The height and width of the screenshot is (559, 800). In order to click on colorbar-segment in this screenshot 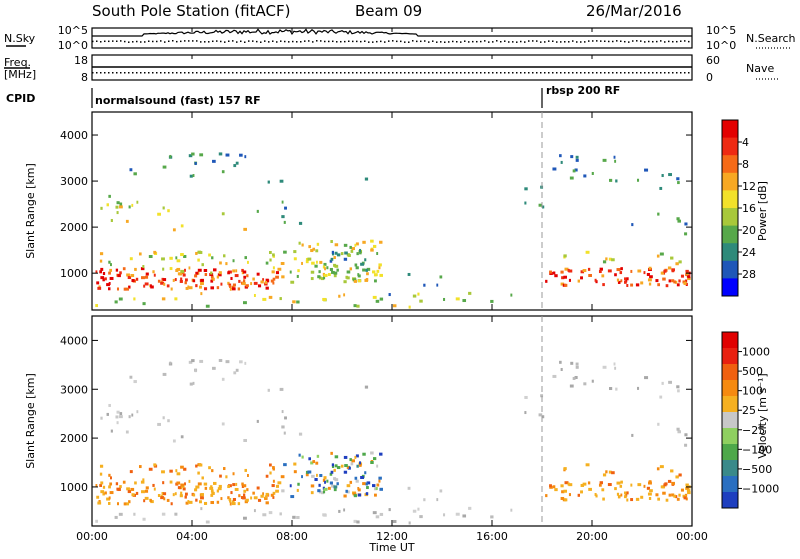, I will do `click(730, 404)`.